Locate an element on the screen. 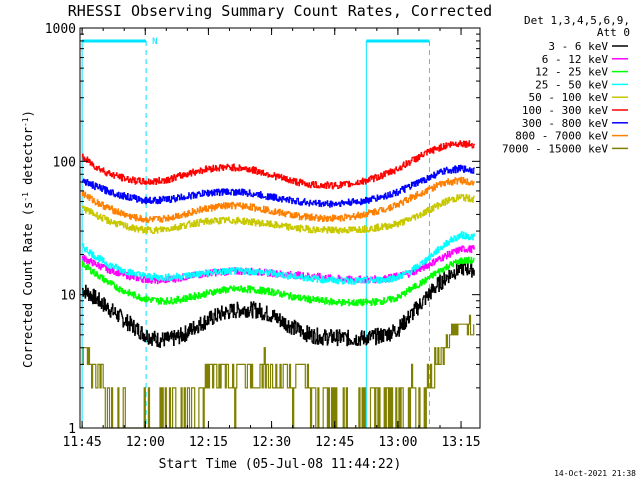  y-axis-label-sup2: -1 is located at coordinates (25, 122).